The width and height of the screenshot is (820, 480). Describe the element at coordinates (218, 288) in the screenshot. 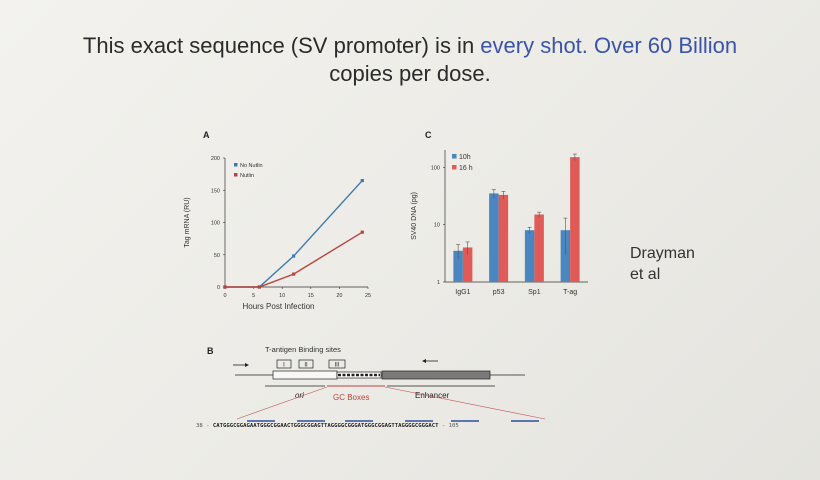

I see `y-tick-label-a-0: 0` at that location.